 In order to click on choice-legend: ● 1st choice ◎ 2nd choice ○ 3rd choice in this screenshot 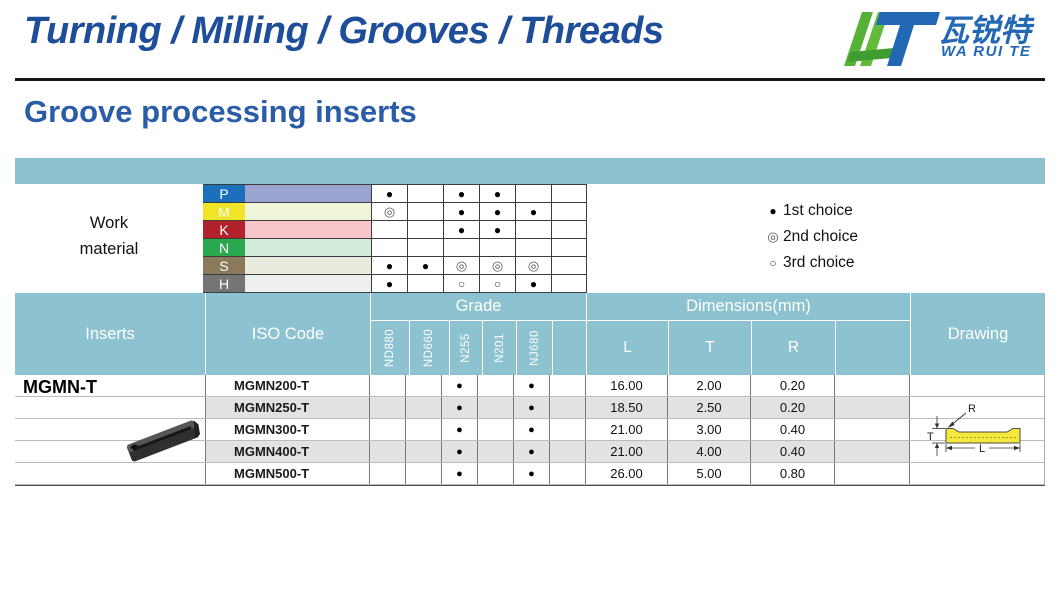, I will do `click(810, 237)`.